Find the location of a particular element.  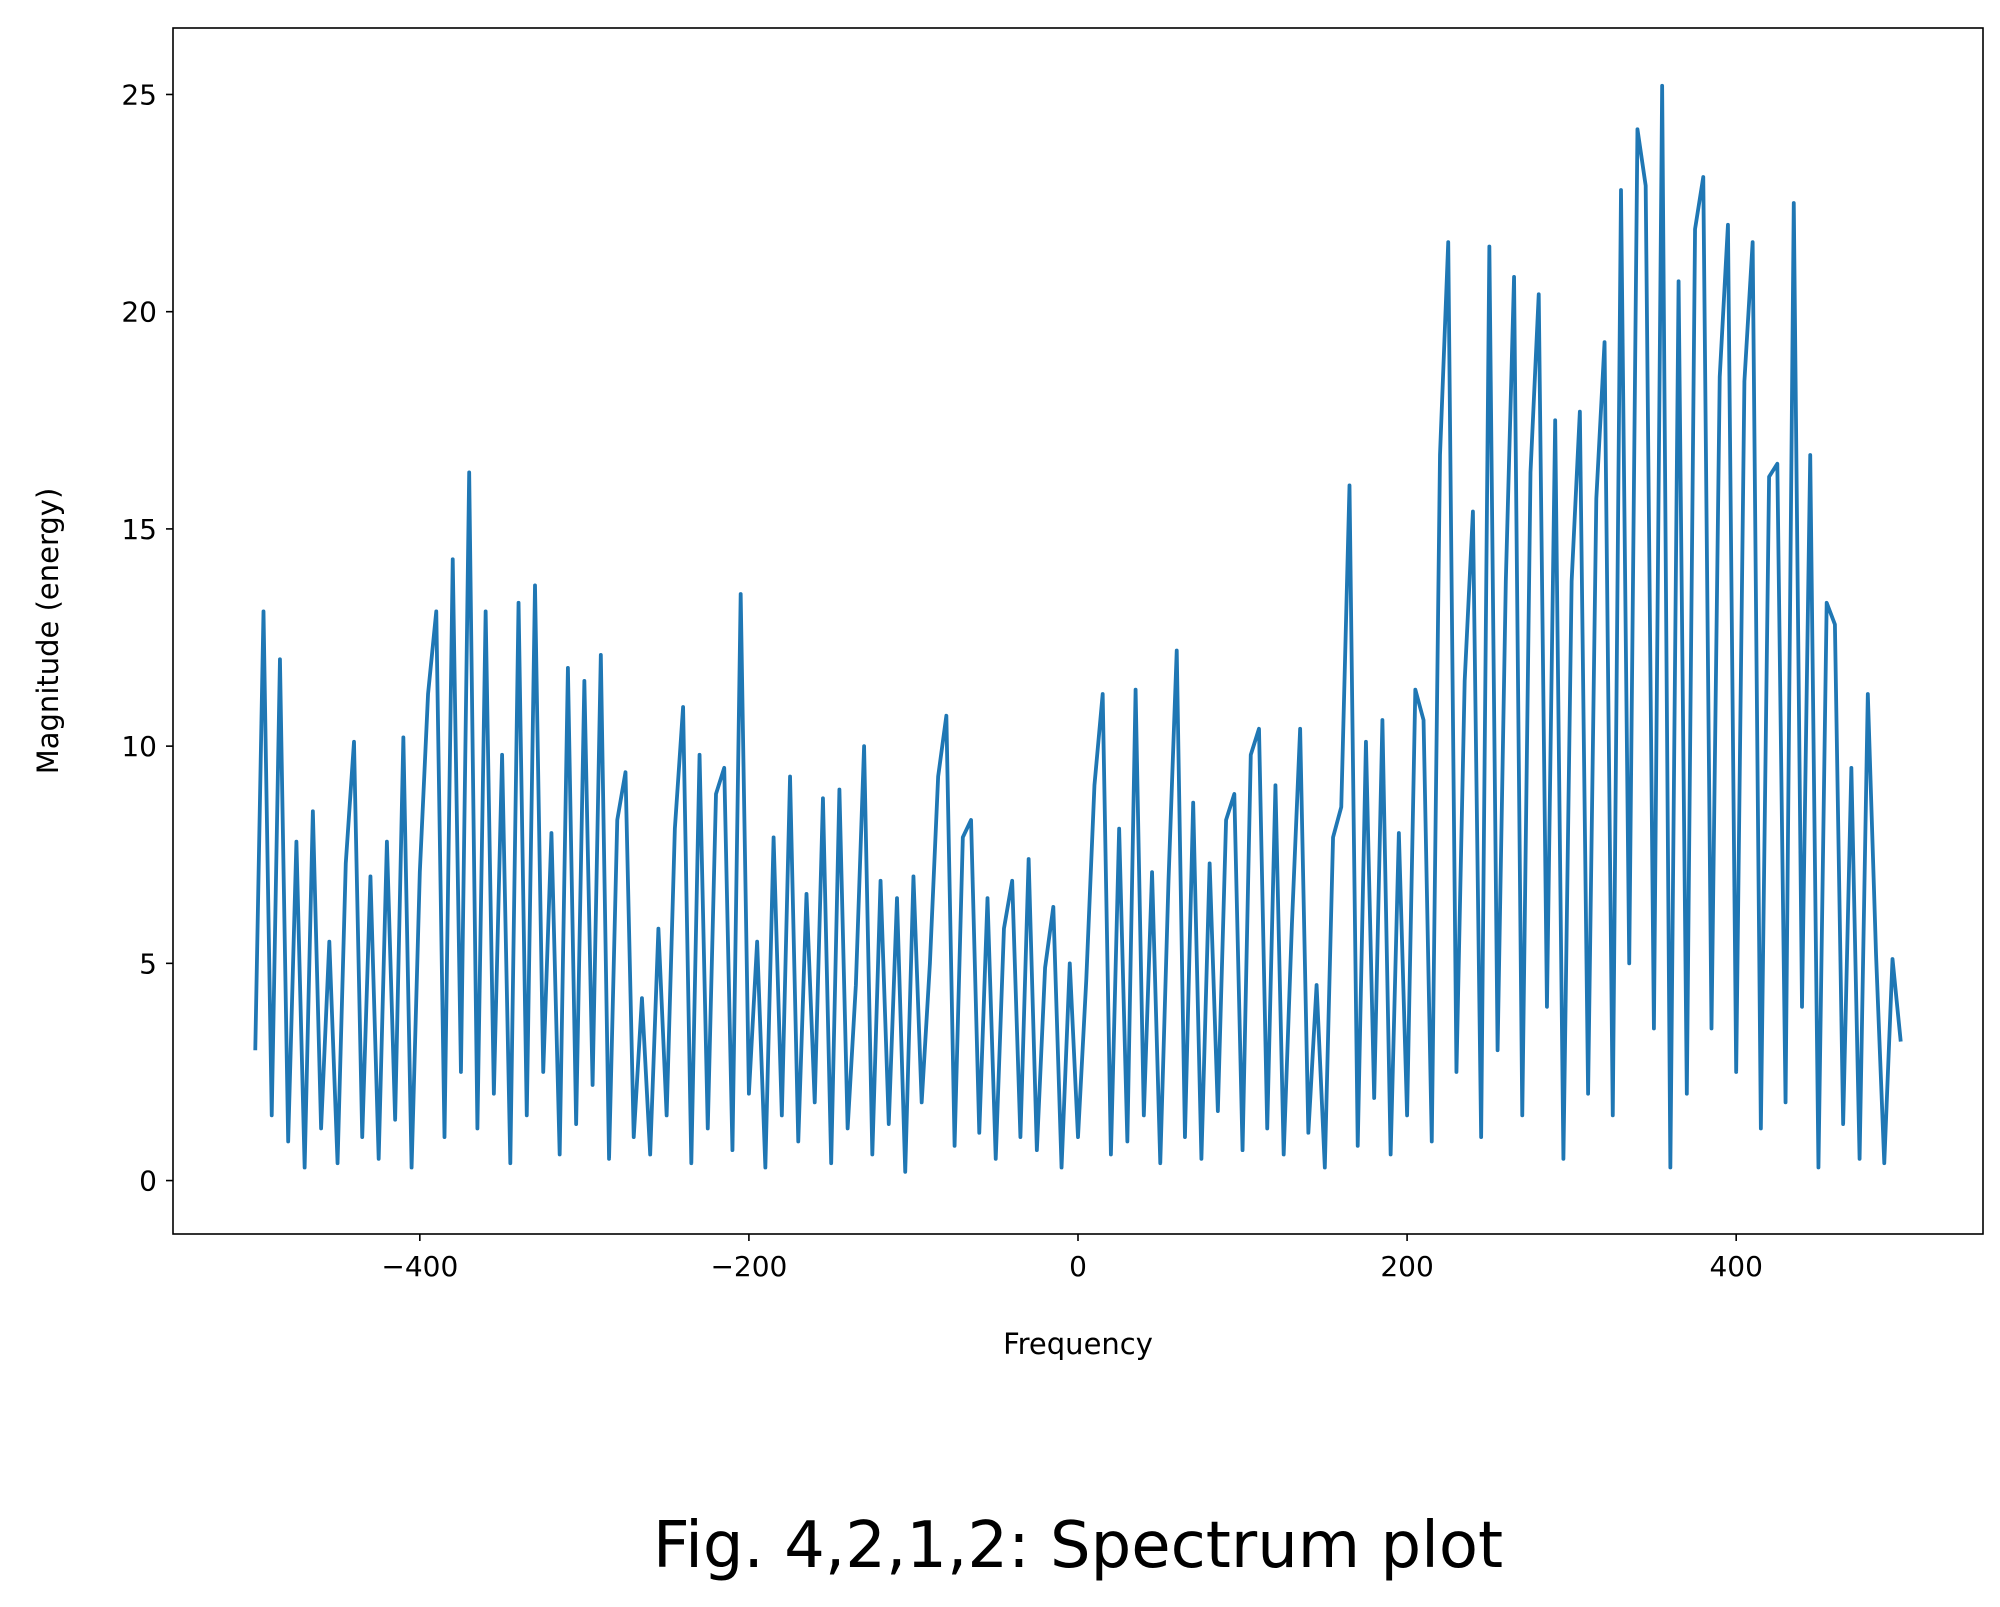

y-tick-label: 25 is located at coordinates (139, 94).